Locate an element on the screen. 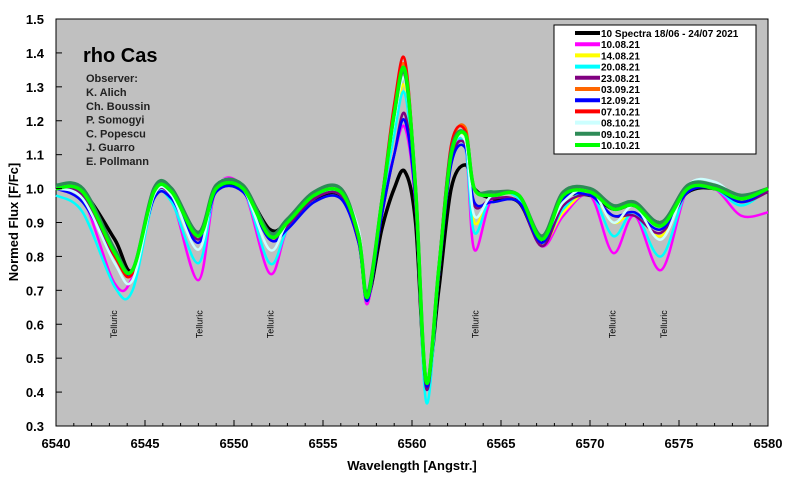  y-tick-label: 0.9 is located at coordinates (35, 223).